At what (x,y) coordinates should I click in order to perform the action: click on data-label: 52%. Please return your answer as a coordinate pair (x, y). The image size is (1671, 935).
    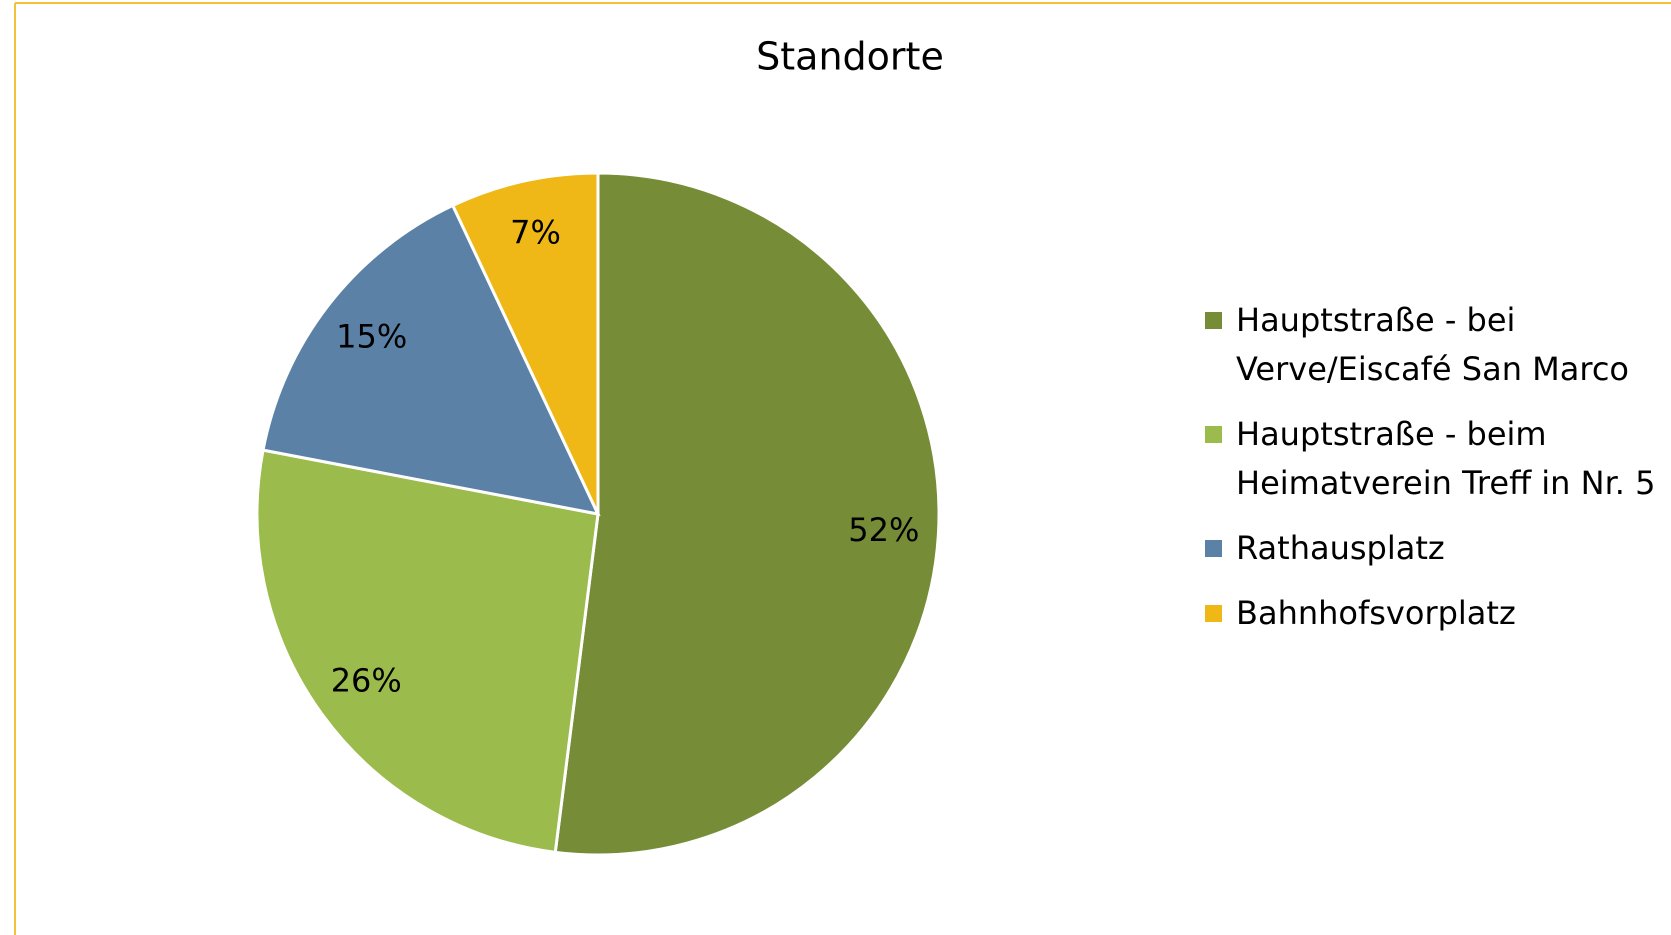
    Looking at the image, I should click on (883, 530).